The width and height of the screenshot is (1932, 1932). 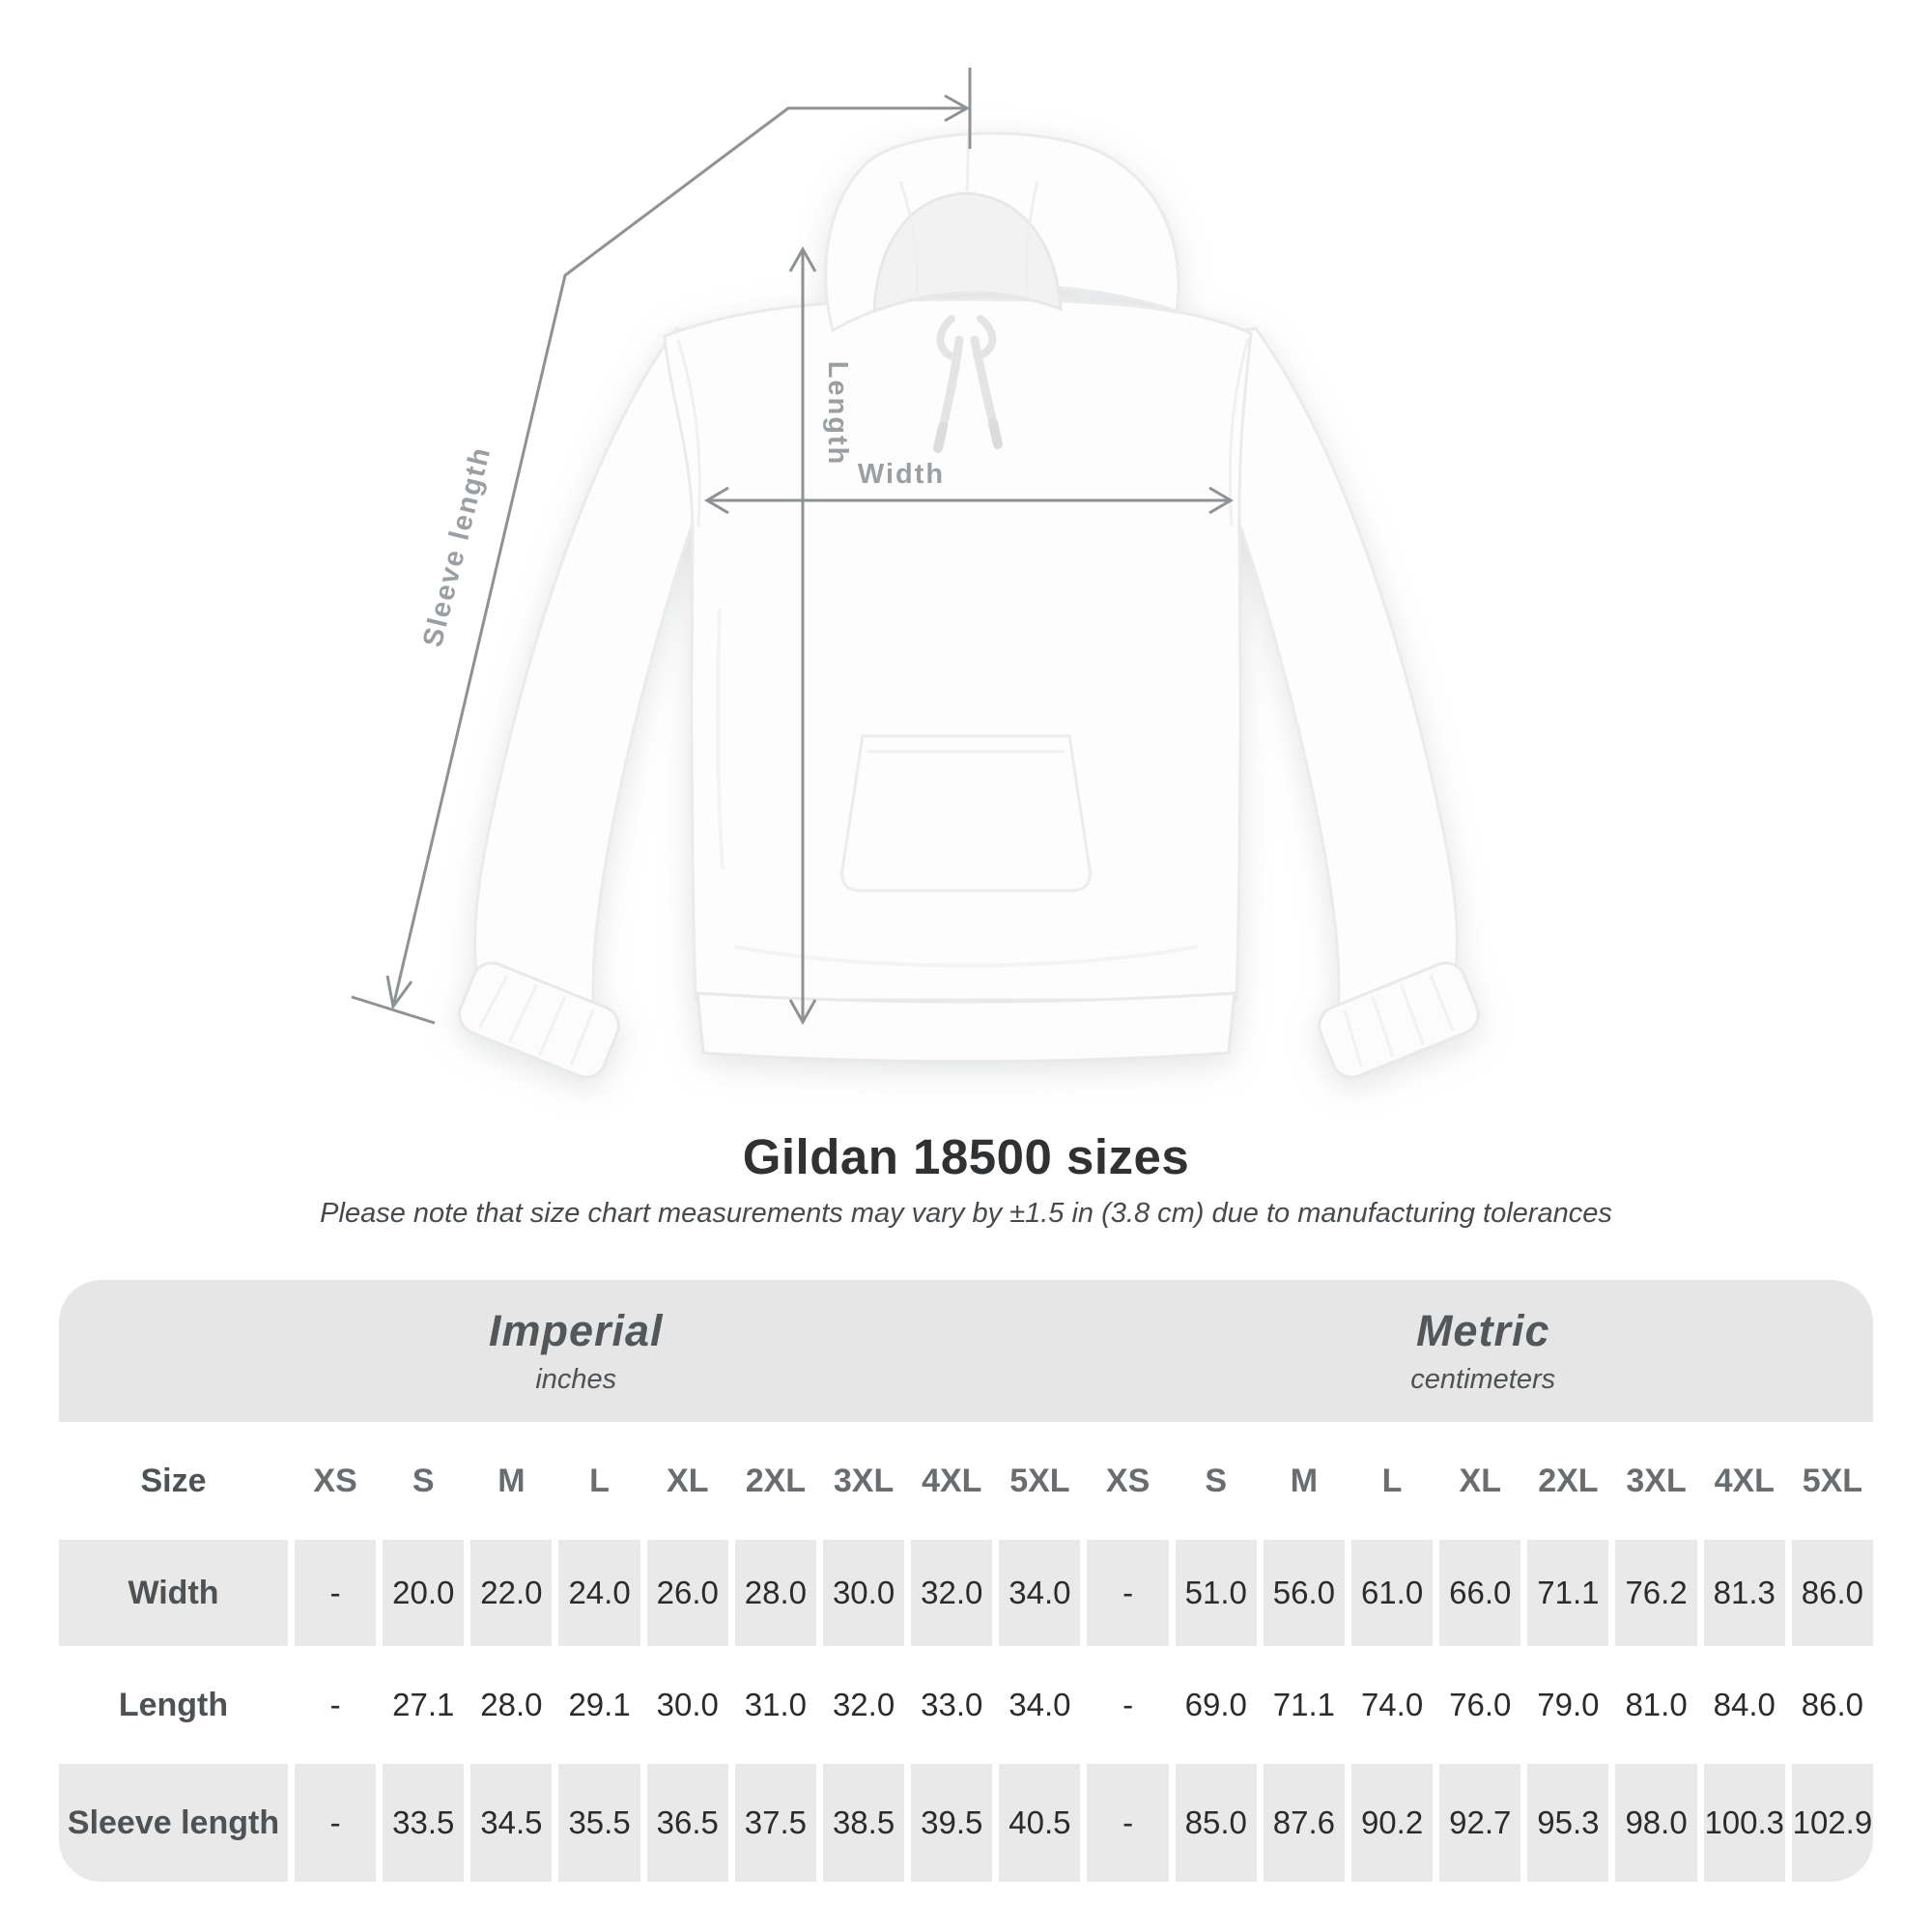 I want to click on right-cuff, so click(x=1399, y=1020).